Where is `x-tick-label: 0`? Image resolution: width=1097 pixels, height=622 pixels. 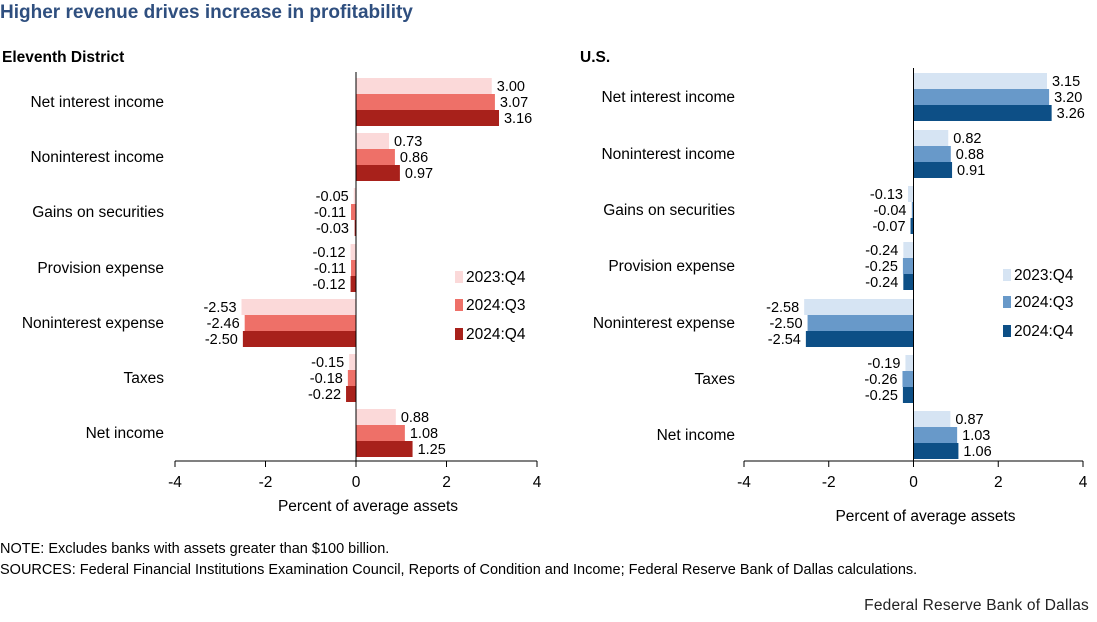
x-tick-label: 0 is located at coordinates (356, 482).